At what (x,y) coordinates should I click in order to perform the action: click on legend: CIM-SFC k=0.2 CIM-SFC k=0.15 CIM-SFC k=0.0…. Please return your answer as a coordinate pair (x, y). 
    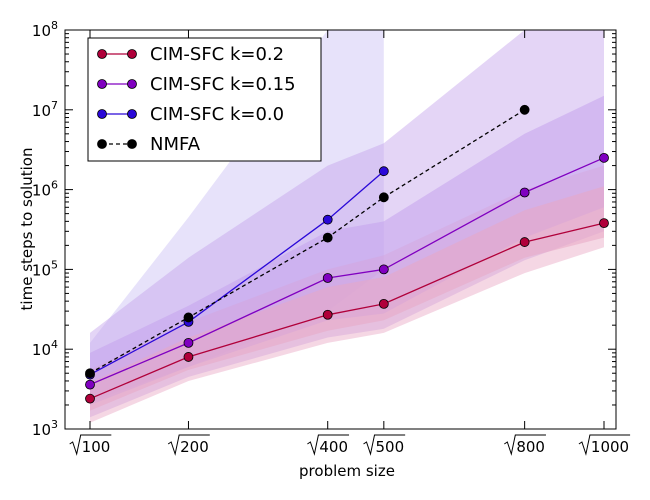
    Looking at the image, I should click on (204, 99).